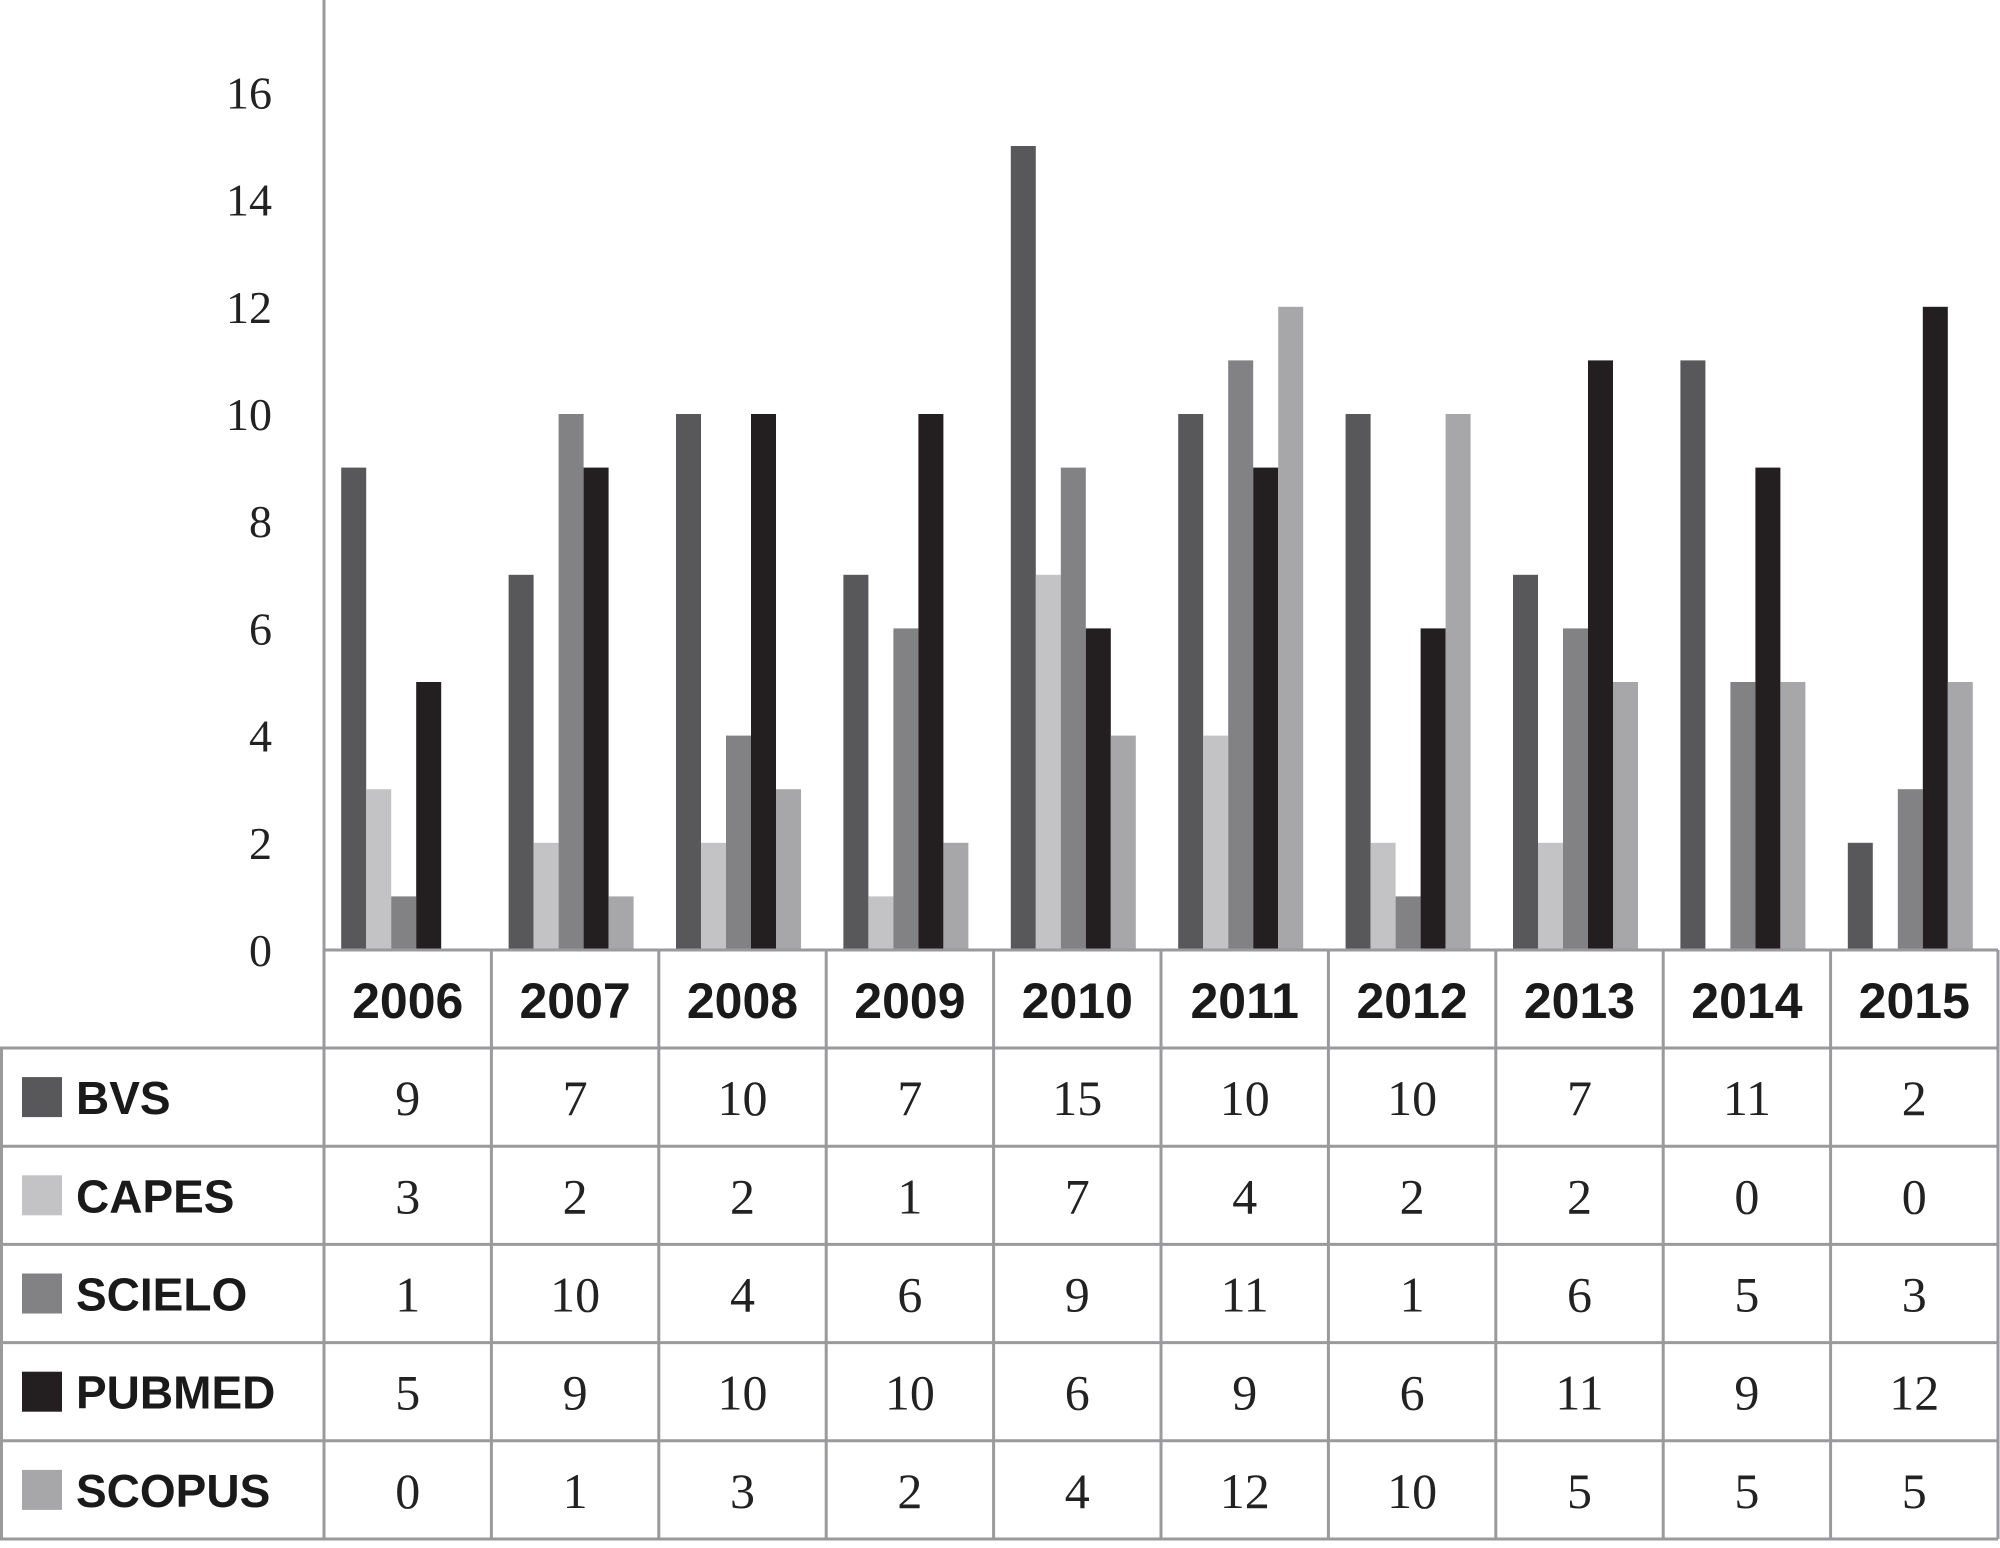 This screenshot has width=2000, height=1548. What do you see at coordinates (155, 1196) in the screenshot?
I see `series-label-capes: CAPES` at bounding box center [155, 1196].